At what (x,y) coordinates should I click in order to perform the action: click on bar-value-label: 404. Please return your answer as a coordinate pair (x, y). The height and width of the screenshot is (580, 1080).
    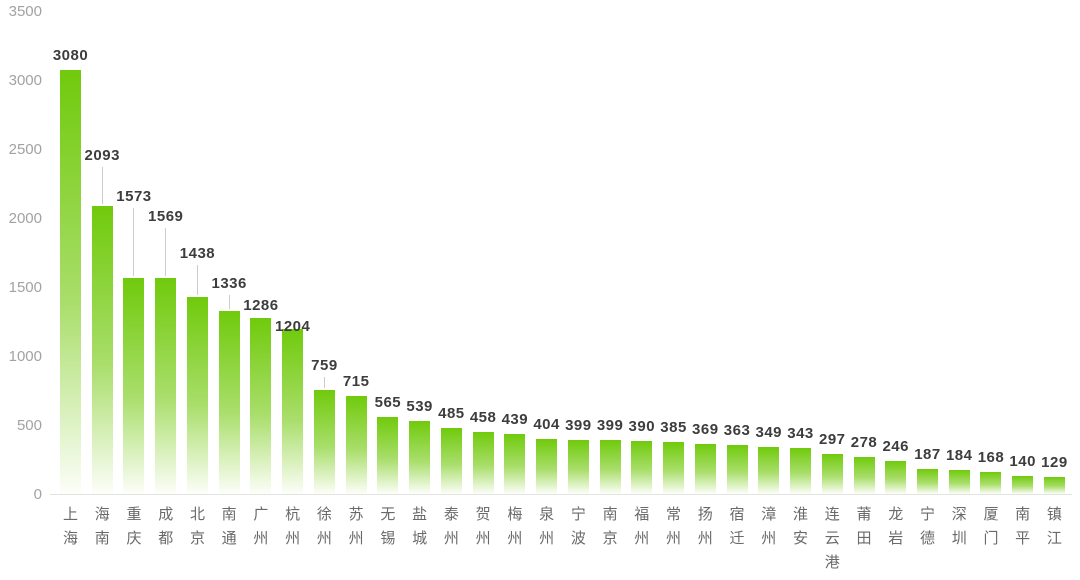
    Looking at the image, I should click on (546, 425).